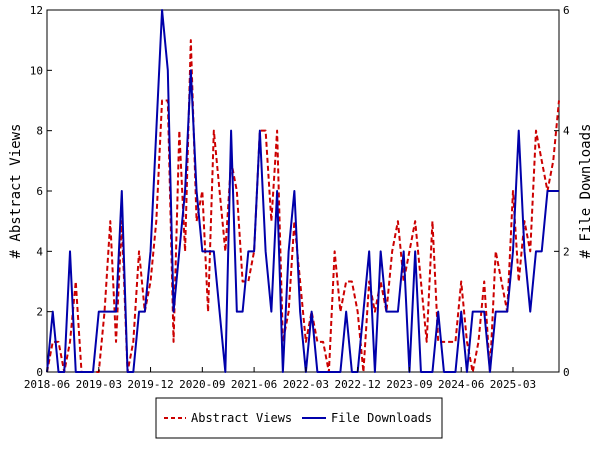  I want to click on y2-axis-title: # File Downloads, so click(586, 191).